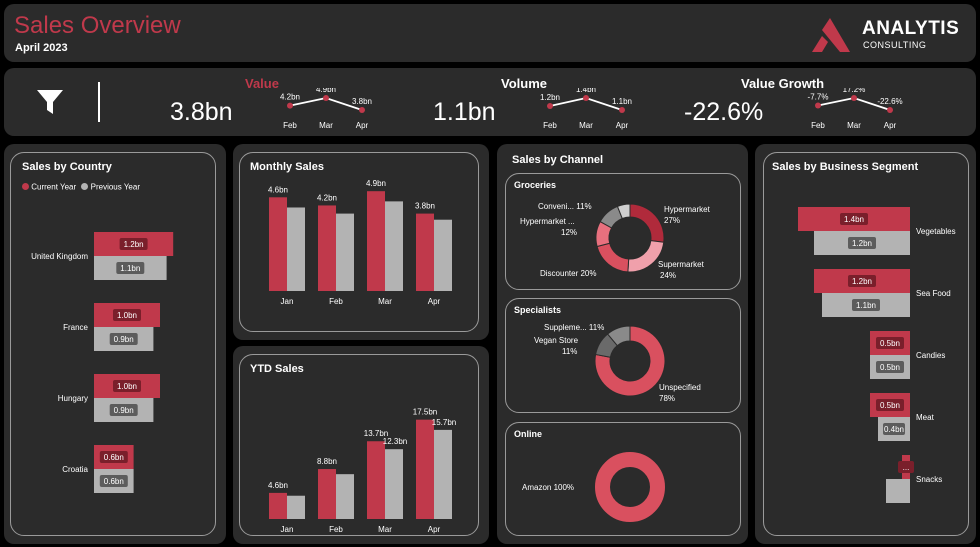 The image size is (980, 547). I want to click on growth-sparkline-point, so click(890, 110).